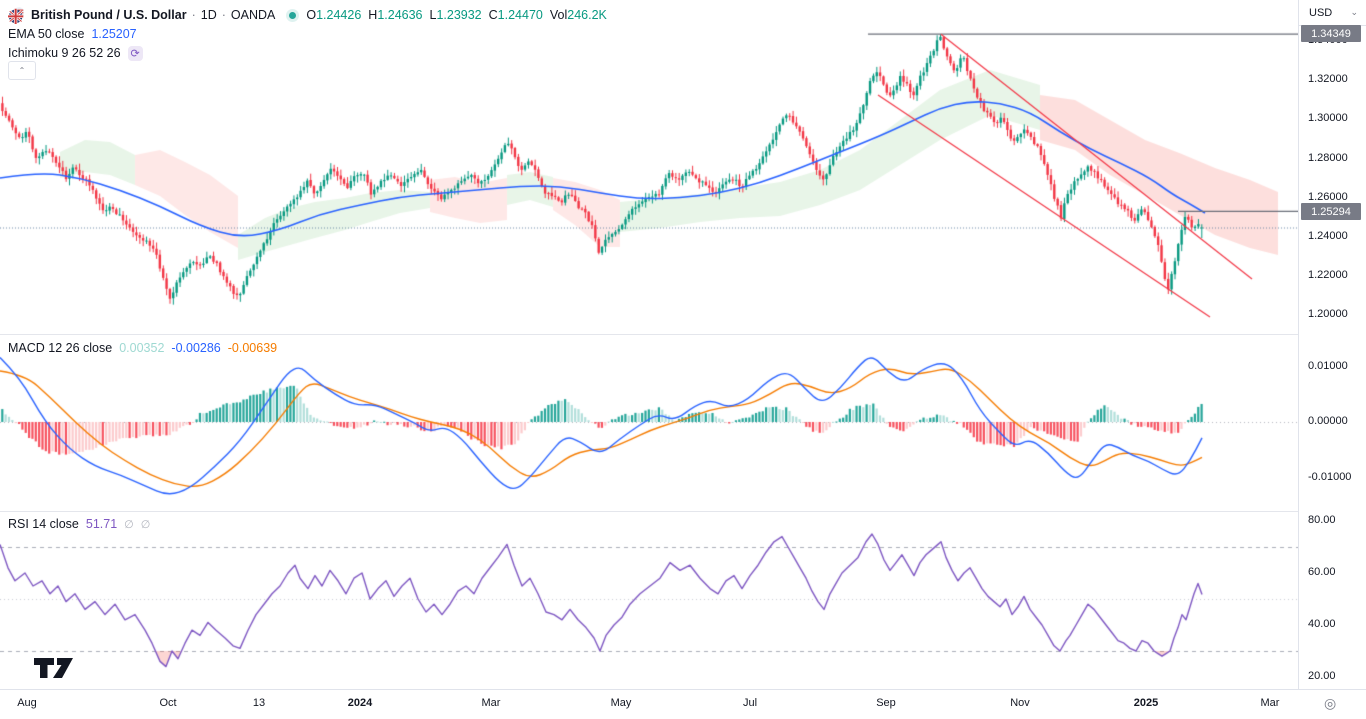  What do you see at coordinates (339, 15) in the screenshot?
I see `open-value: 1.24426` at bounding box center [339, 15].